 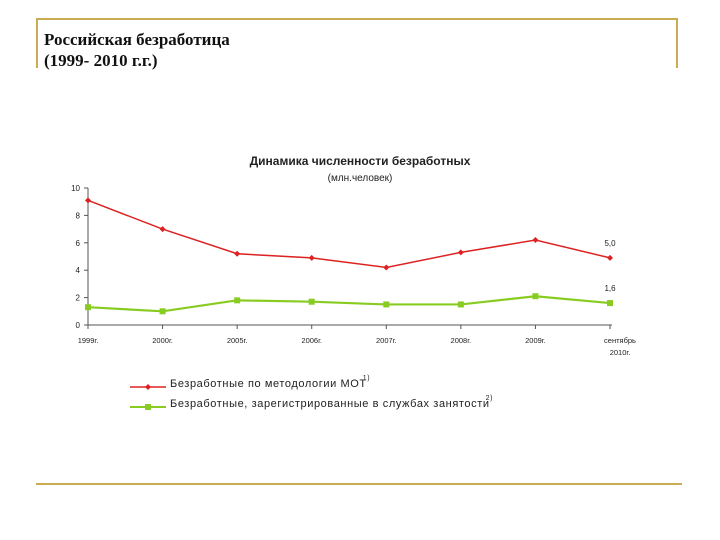 I want to click on frame-right-rule, so click(x=677, y=43).